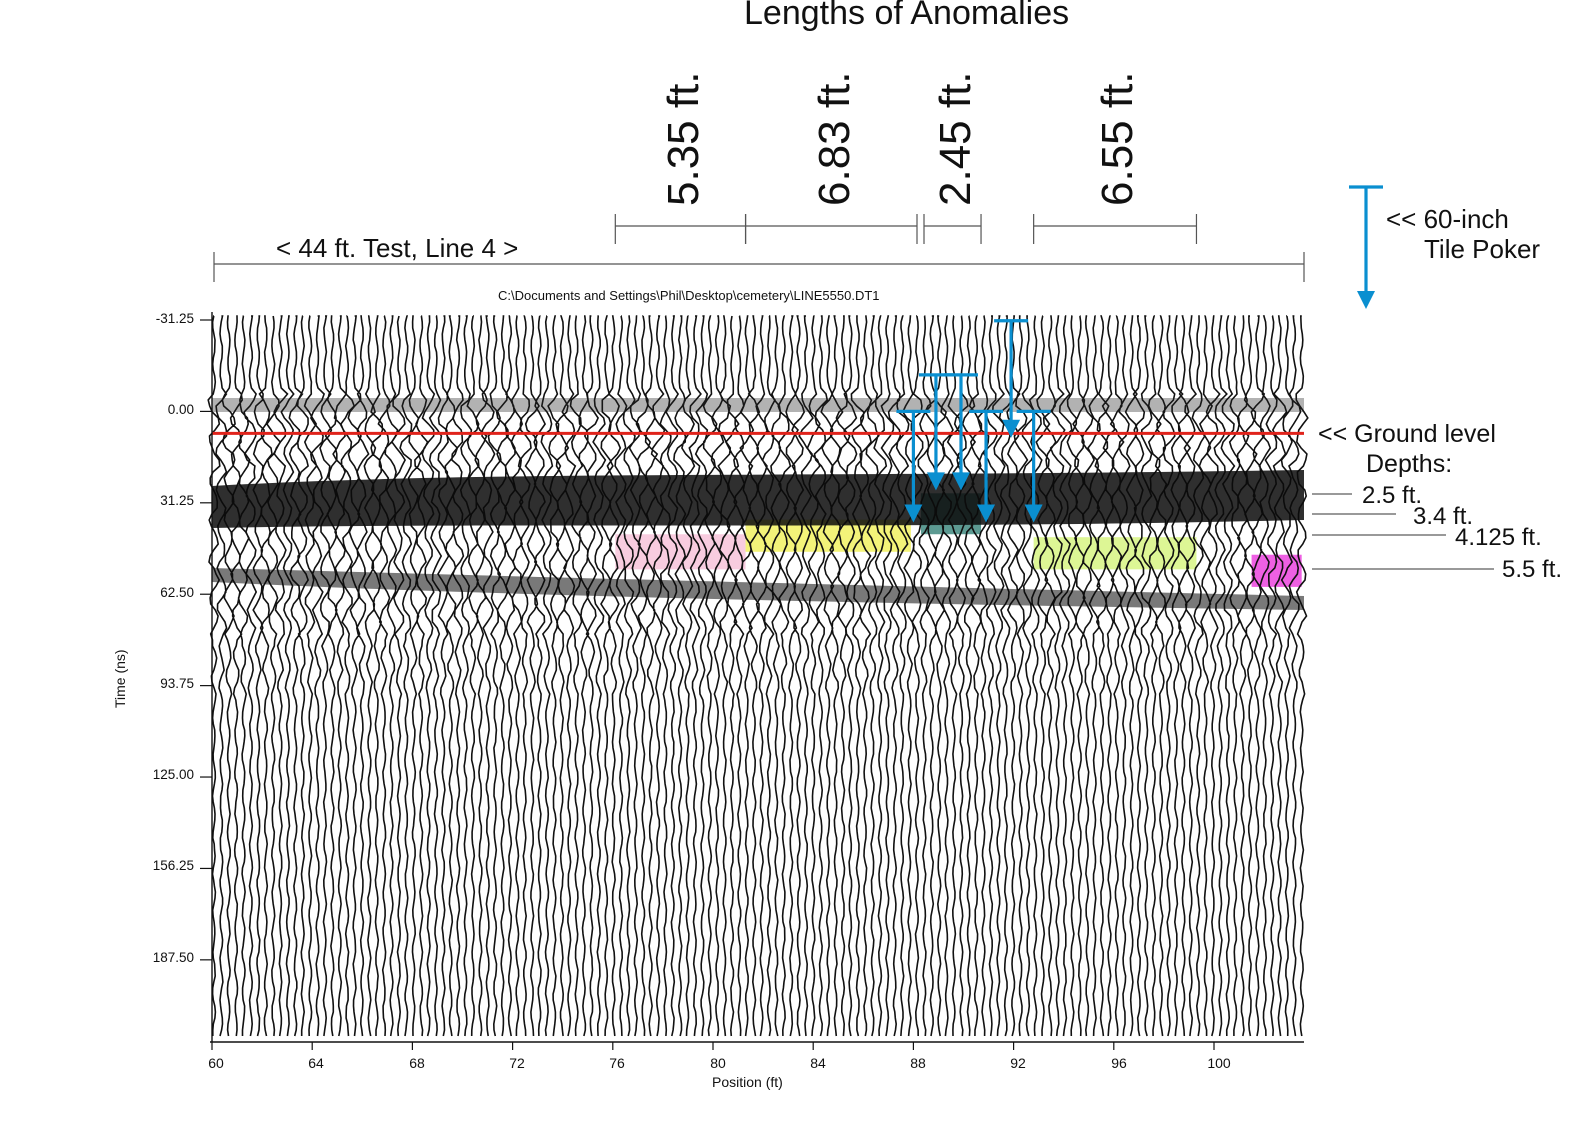  I want to click on x-tick-label: 72, so click(517, 1063).